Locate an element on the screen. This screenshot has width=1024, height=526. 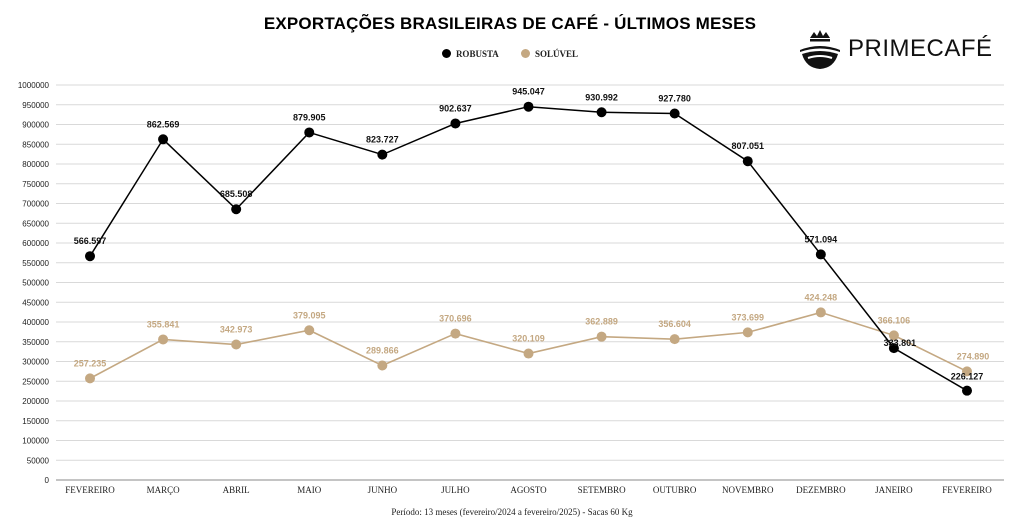
x-tick-label: JANEIRO is located at coordinates (894, 490).